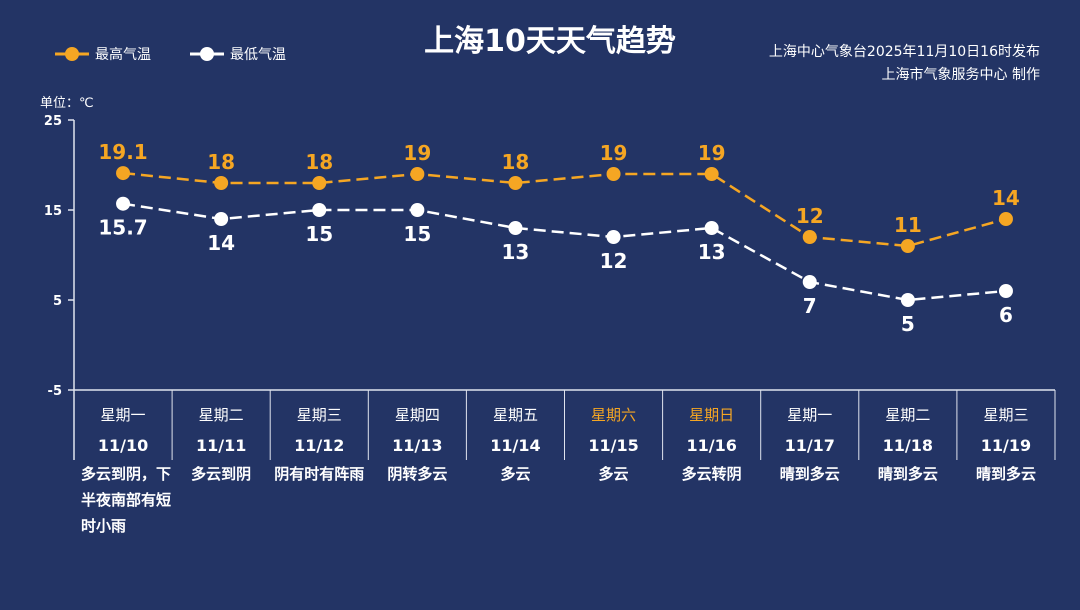  I want to click on weekday-label: 星期五, so click(515, 415).